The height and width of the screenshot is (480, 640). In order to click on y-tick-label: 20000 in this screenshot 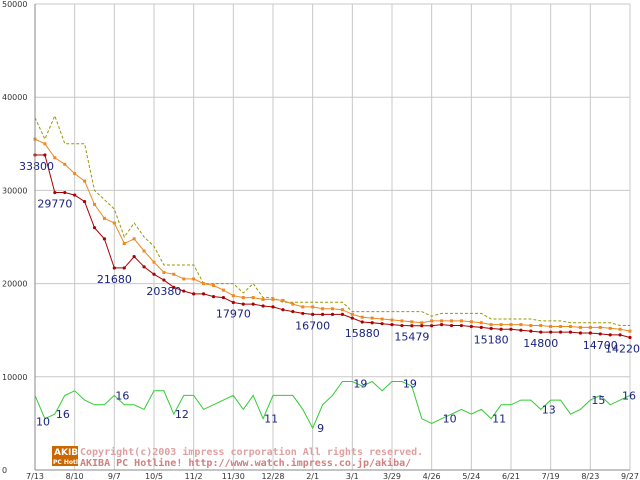, I will do `click(14, 284)`.